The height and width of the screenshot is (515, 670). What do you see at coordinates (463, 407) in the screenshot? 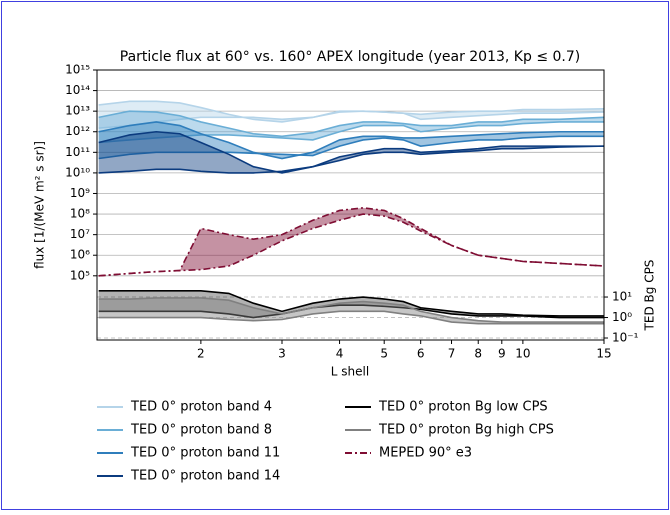
I see `legend-label: TED 0° proton Bg low CPS` at bounding box center [463, 407].